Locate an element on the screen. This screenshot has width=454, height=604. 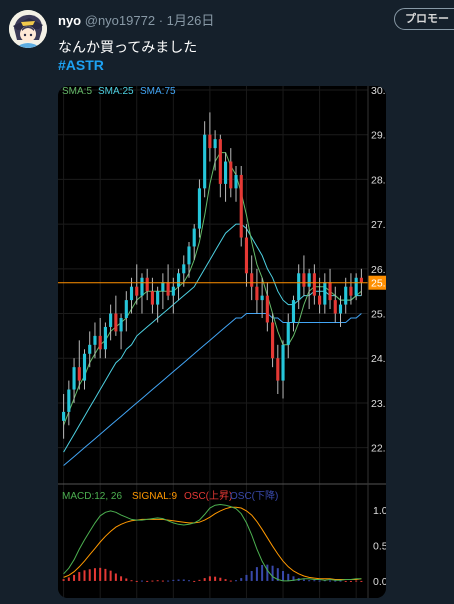
user-handle: @nyo19772 is located at coordinates (120, 20).